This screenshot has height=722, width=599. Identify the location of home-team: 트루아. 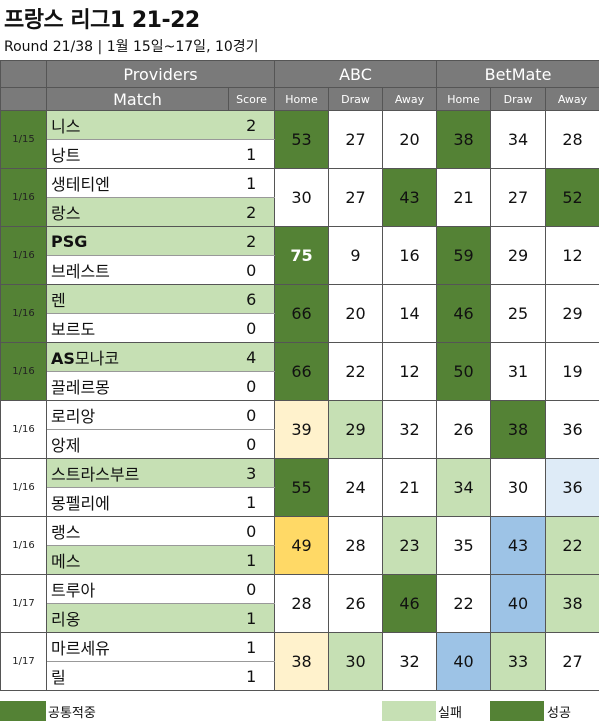
(137, 589).